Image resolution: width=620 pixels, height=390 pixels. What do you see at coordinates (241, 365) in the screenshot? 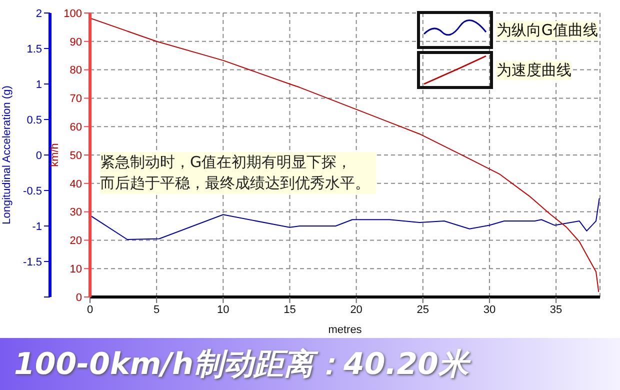
I see `text: 100-0km/h制动距离：40.20米` at bounding box center [241, 365].